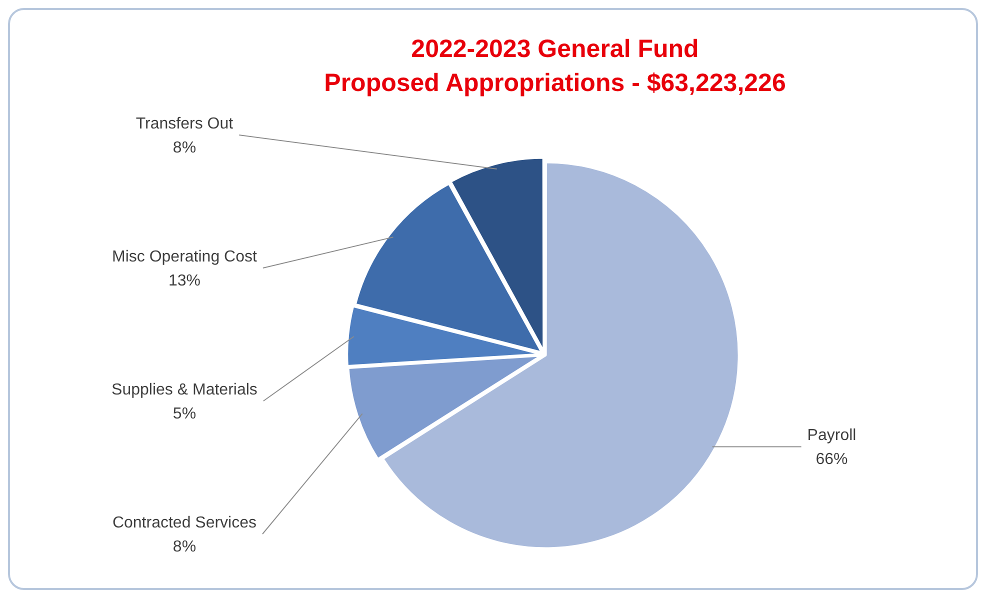 This screenshot has height=599, width=989. Describe the element at coordinates (832, 459) in the screenshot. I see `data-label: 66%` at that location.